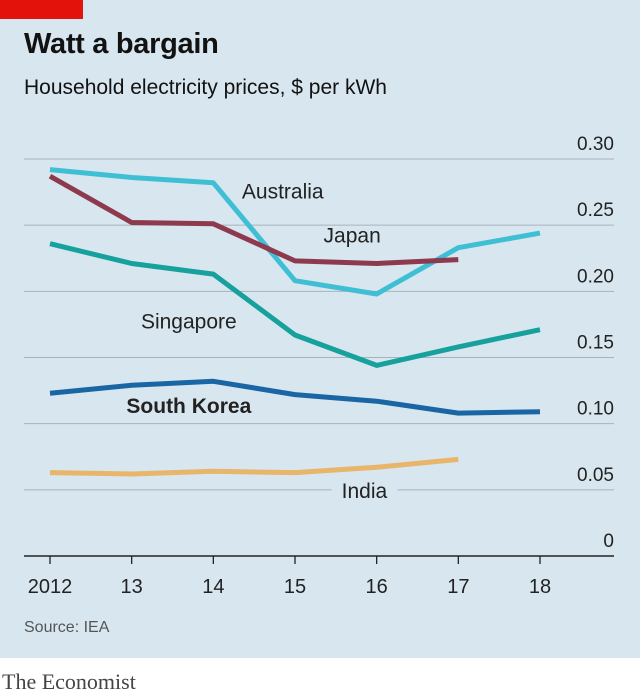 The image size is (640, 697). What do you see at coordinates (295, 304) in the screenshot?
I see `series-line-singapore` at bounding box center [295, 304].